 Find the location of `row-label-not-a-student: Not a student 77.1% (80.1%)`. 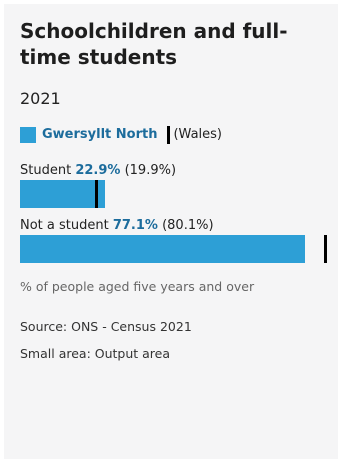

row-label-not-a-student: Not a student 77.1% (80.1%) is located at coordinates (117, 225).